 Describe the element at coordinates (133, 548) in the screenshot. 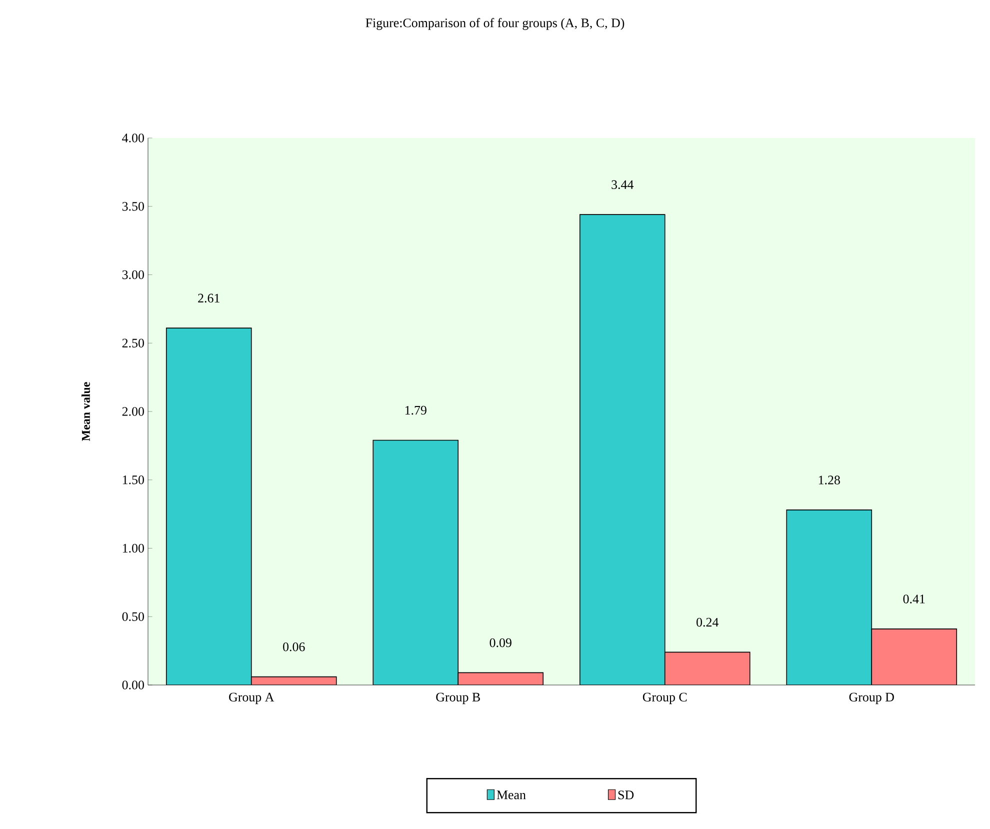

I see `y-tick-label: 1.00` at that location.